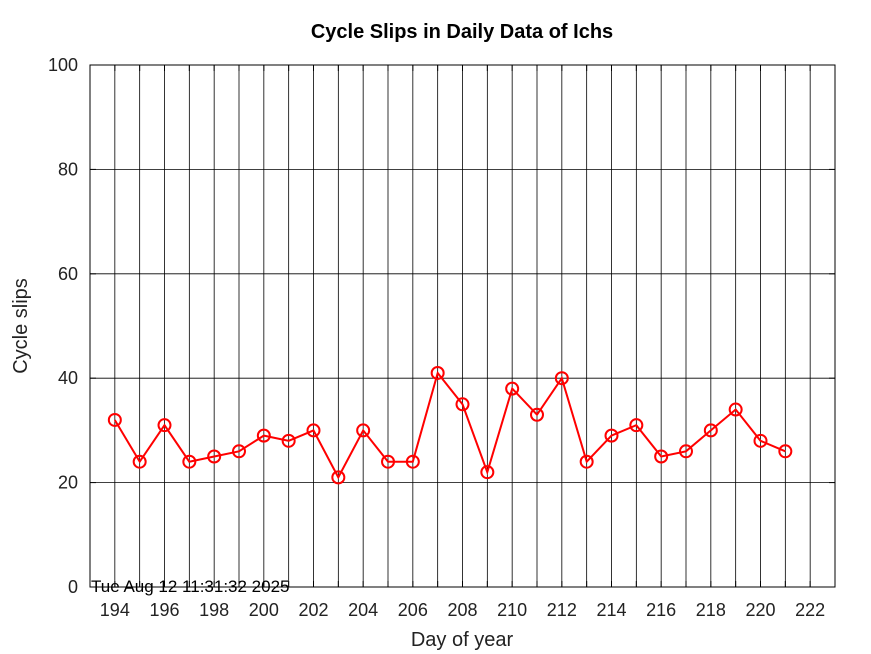  Describe the element at coordinates (115, 610) in the screenshot. I see `x-tick-label: 194` at that location.